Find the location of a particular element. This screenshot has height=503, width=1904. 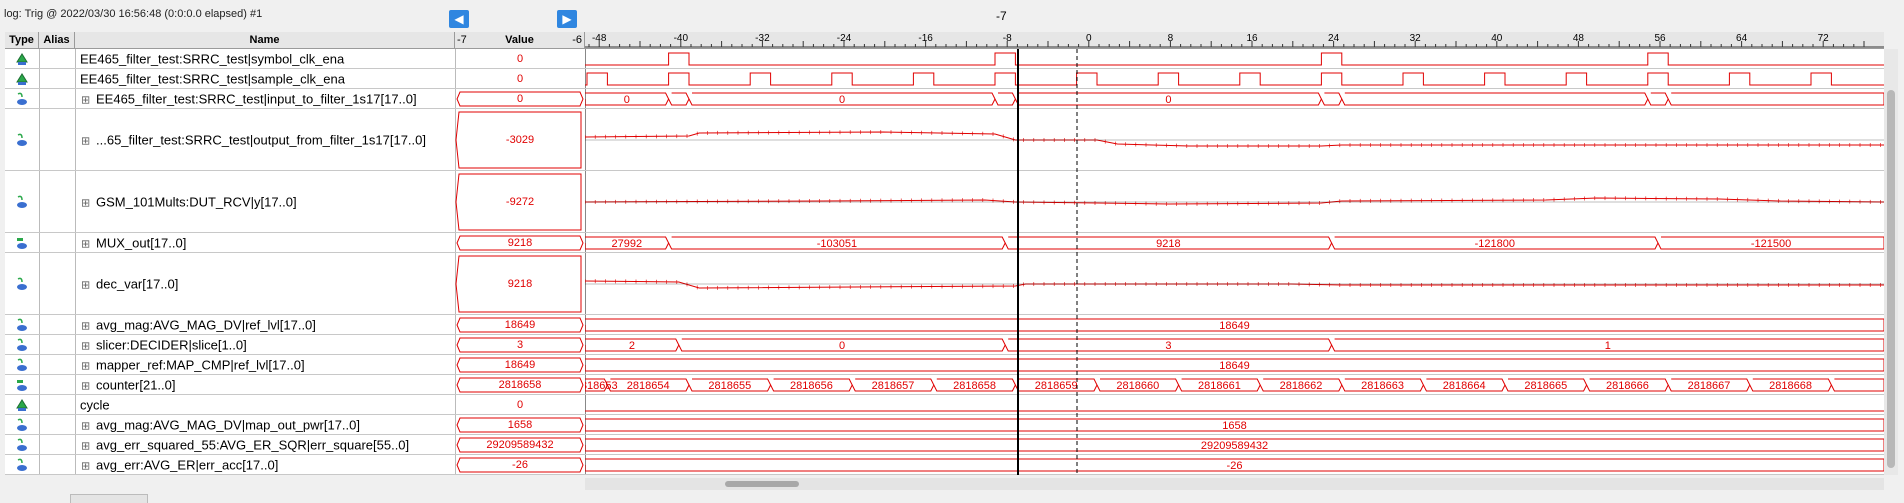

signal-row: ⊞ avg_err:AVG_ER|err_acc[17..0] -26 is located at coordinates (944, 465).